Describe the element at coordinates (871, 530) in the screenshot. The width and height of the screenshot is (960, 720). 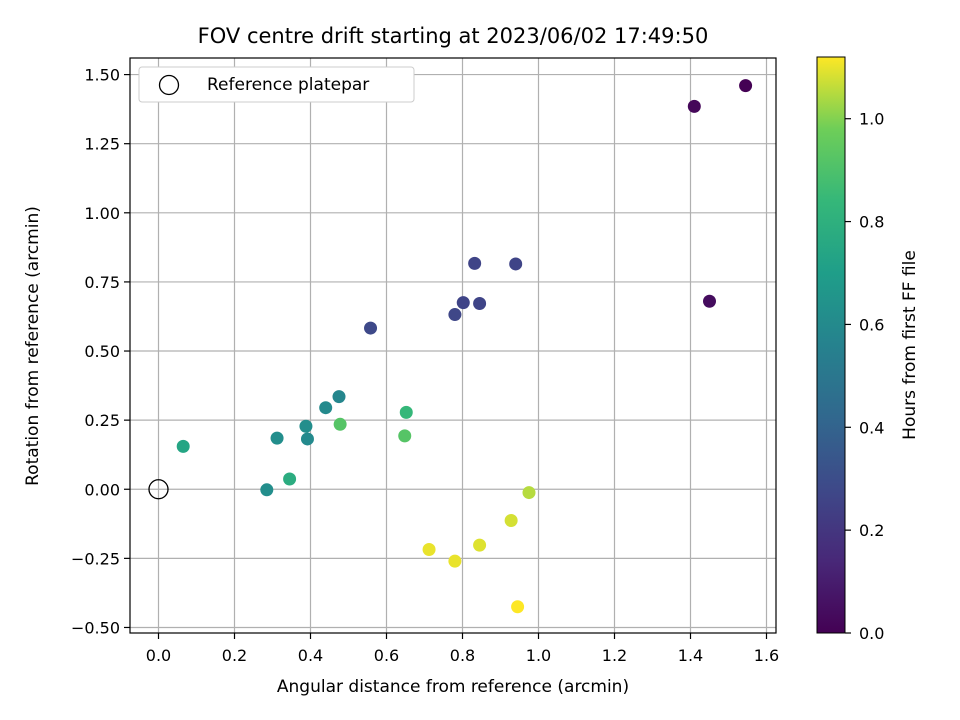
I see `colorbar-tick-label: 0.2` at that location.